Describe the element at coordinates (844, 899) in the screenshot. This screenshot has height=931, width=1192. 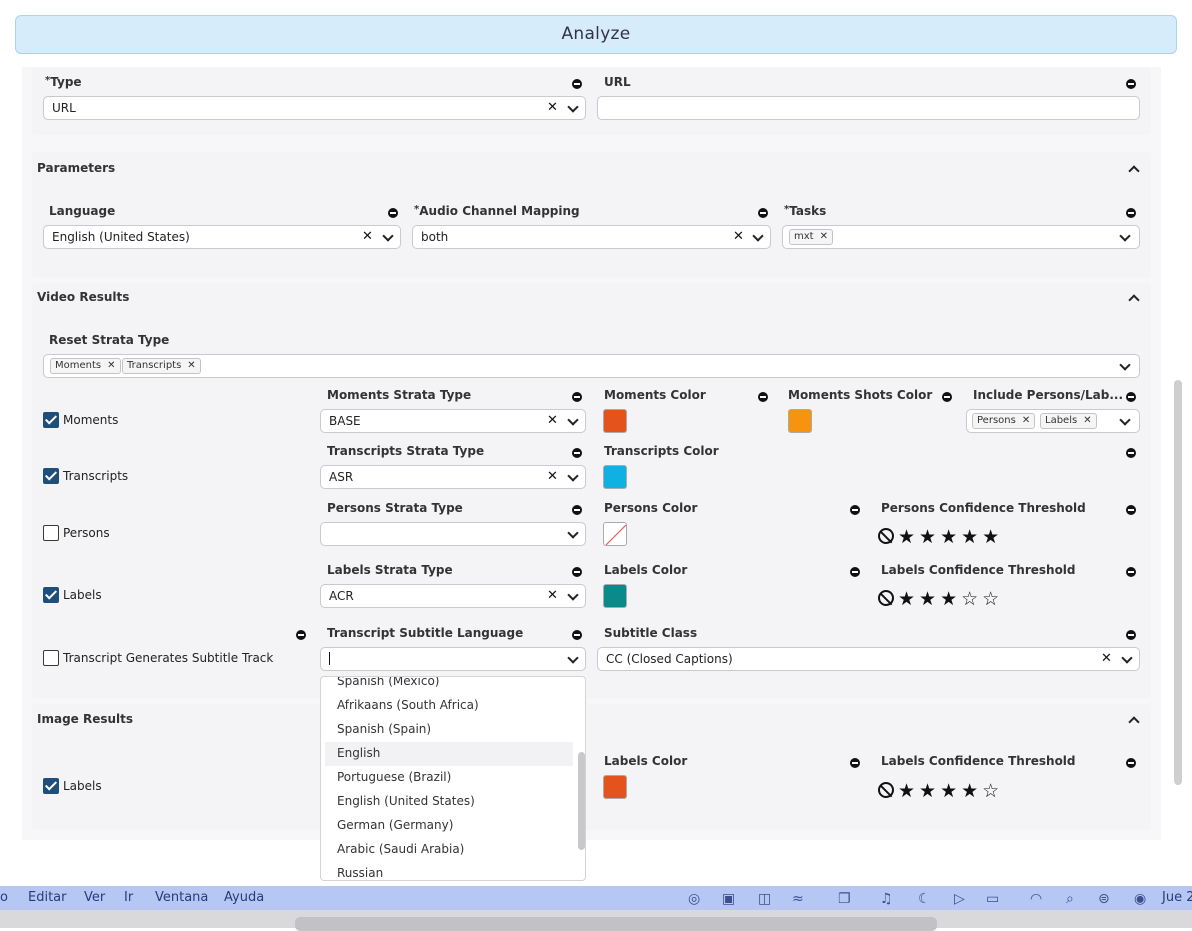
I see `windows-icon: ❐` at that location.